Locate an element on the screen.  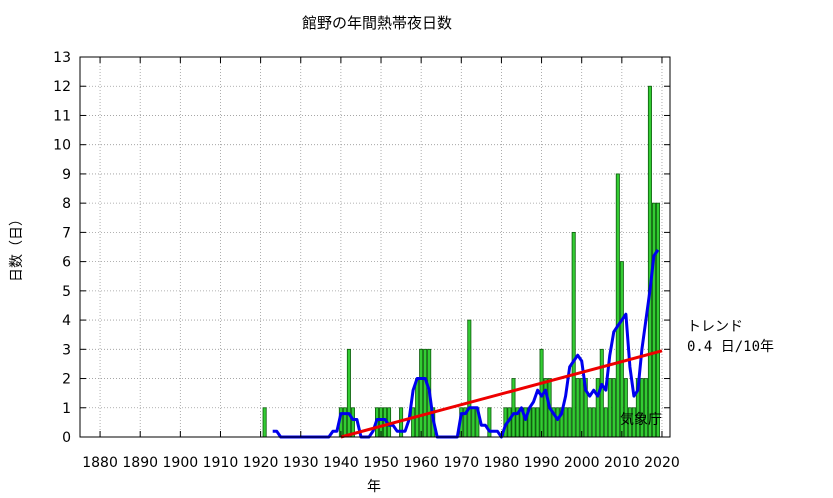
y-tick-label: 9 is located at coordinates (66, 175).